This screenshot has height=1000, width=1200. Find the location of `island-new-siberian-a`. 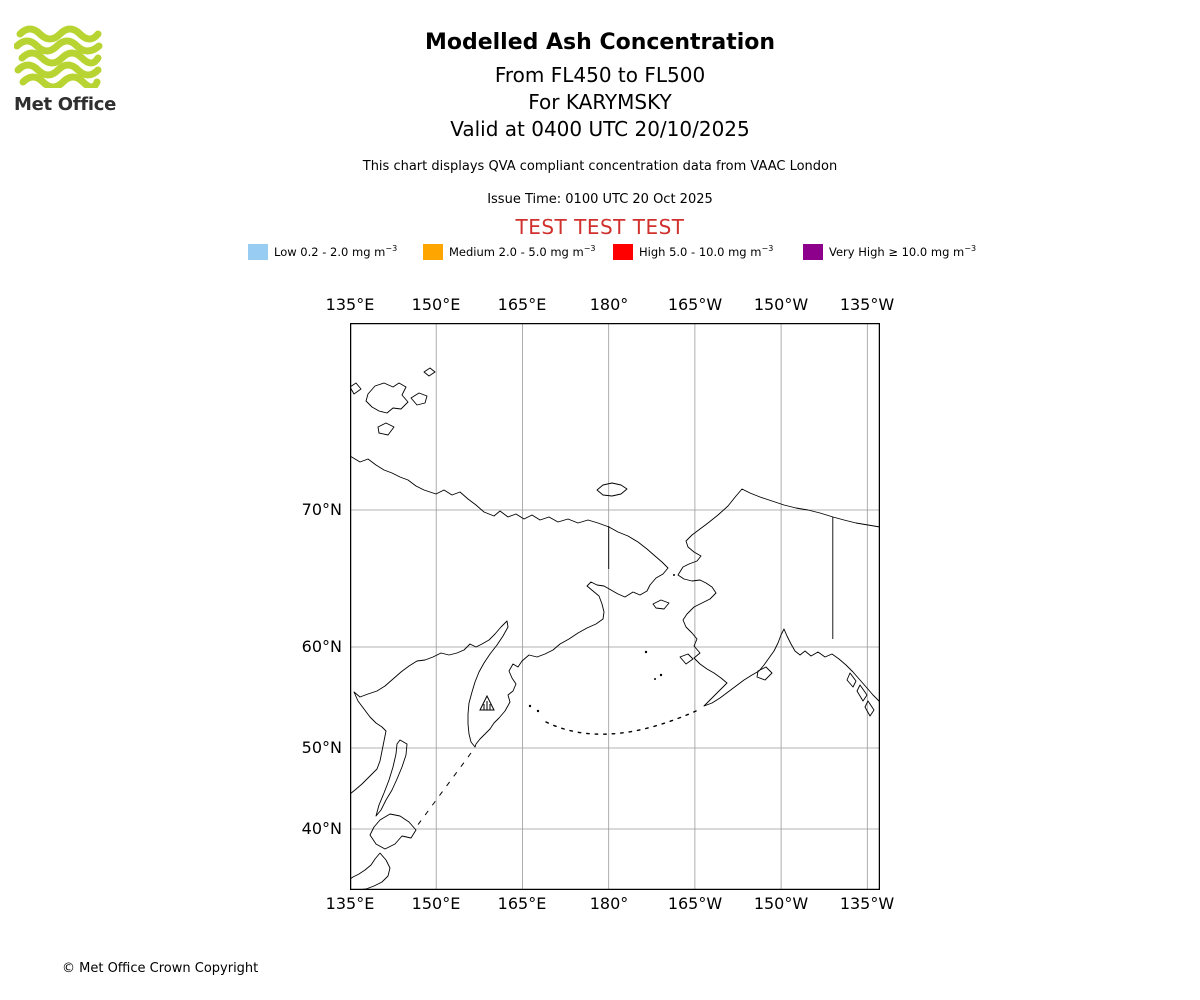

island-new-siberian-a is located at coordinates (387, 398).